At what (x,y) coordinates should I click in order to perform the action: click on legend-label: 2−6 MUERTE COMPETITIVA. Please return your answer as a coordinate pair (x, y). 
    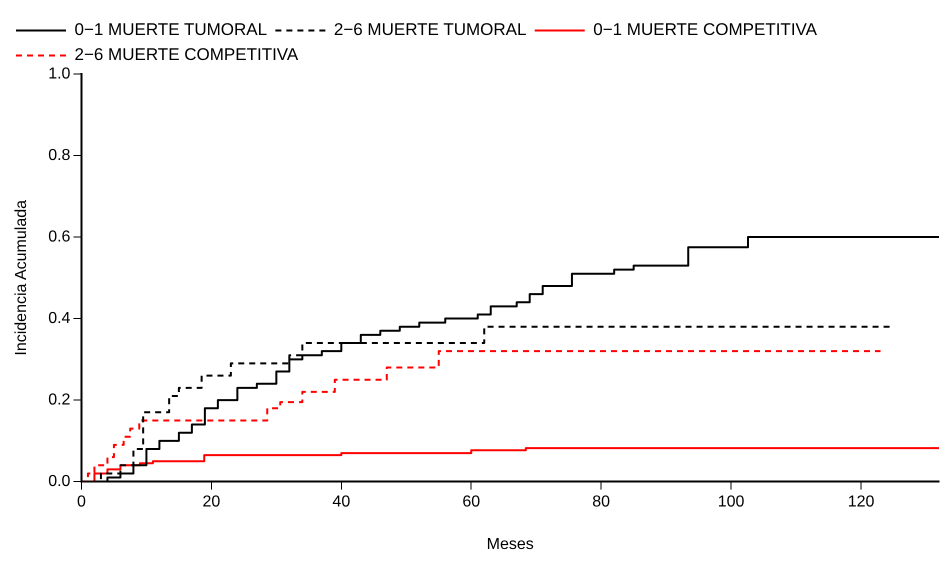
    Looking at the image, I should click on (186, 54).